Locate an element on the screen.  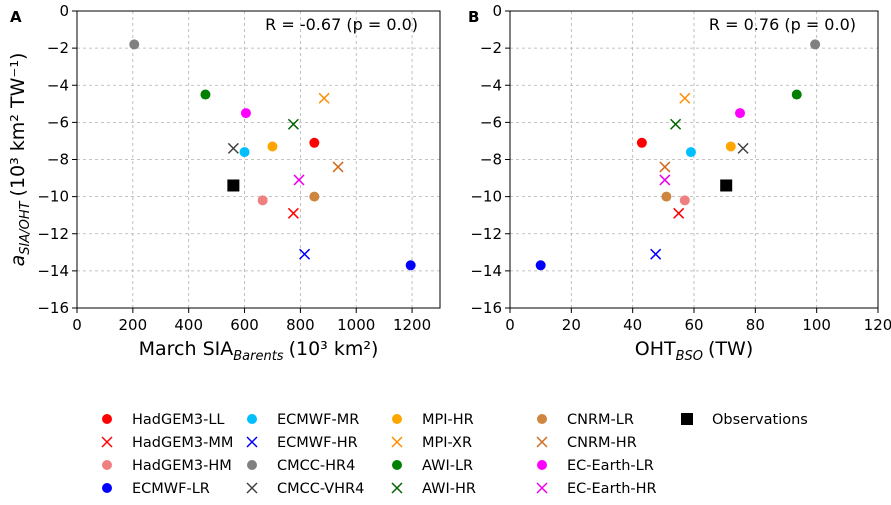
panel-a-point-ec-earth-lr is located at coordinates (245, 113).